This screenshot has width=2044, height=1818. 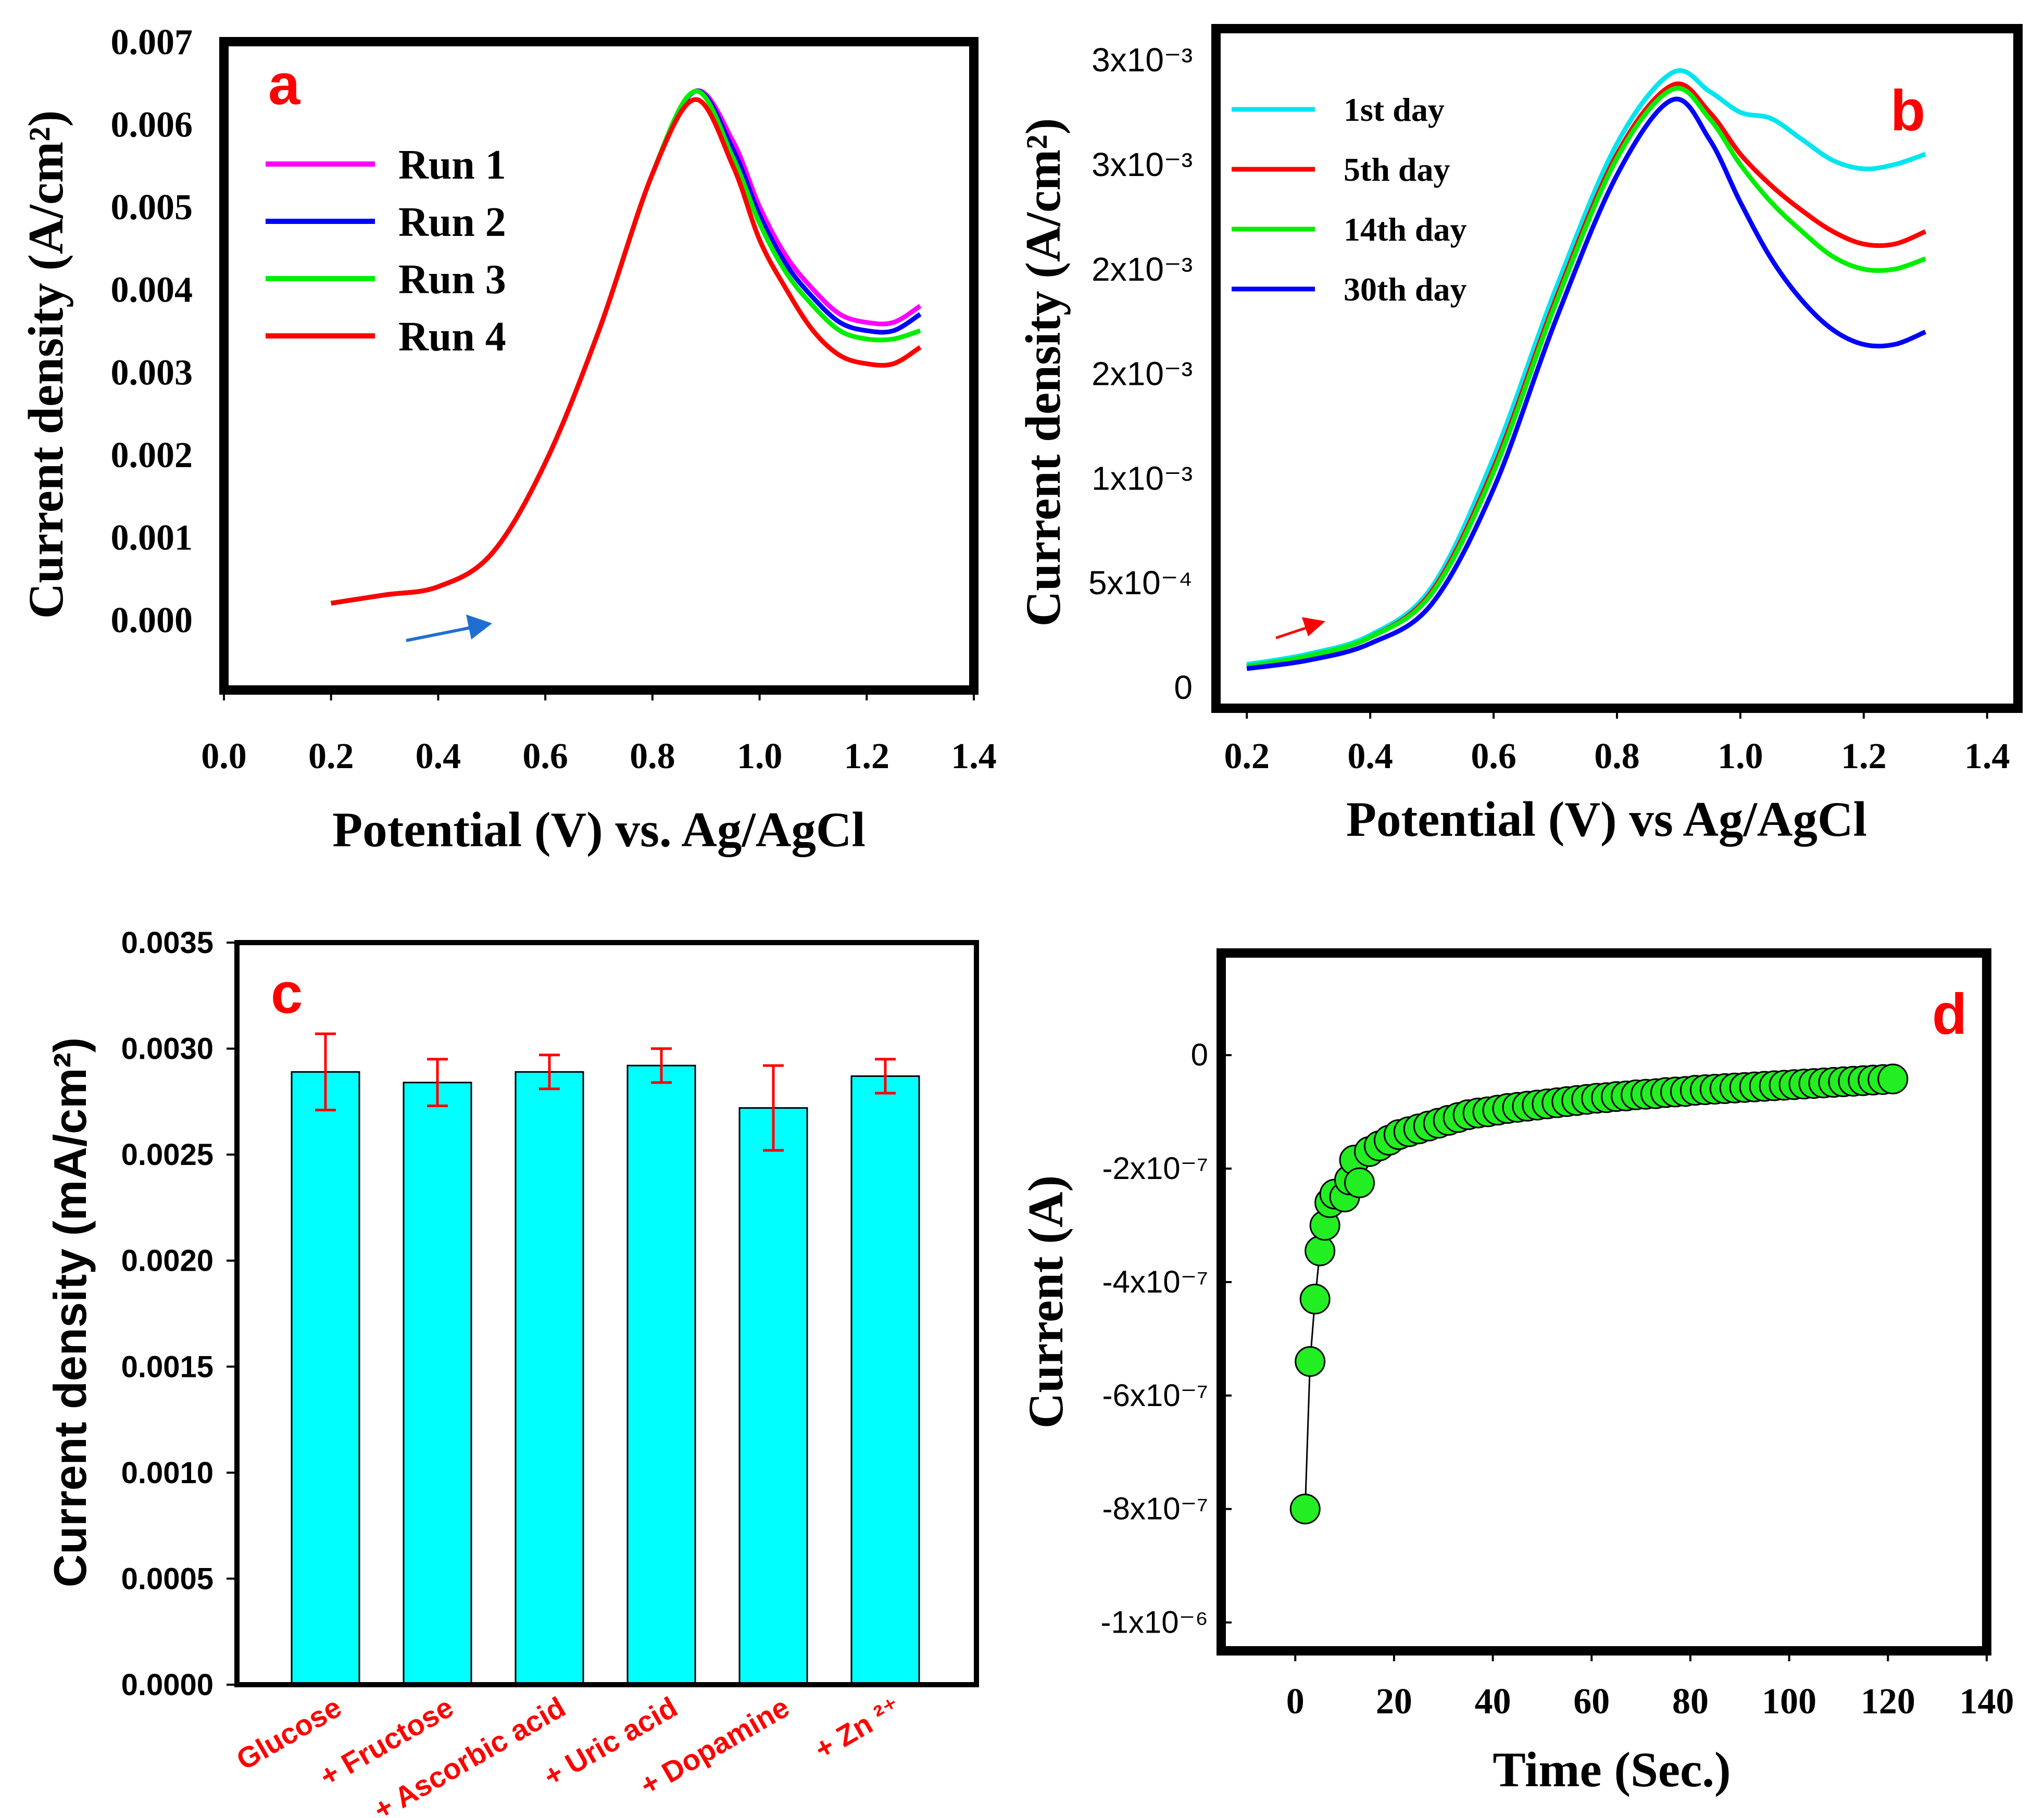 What do you see at coordinates (1611, 1770) in the screenshot?
I see `panel-d-x-label: Time (Sec.)` at bounding box center [1611, 1770].